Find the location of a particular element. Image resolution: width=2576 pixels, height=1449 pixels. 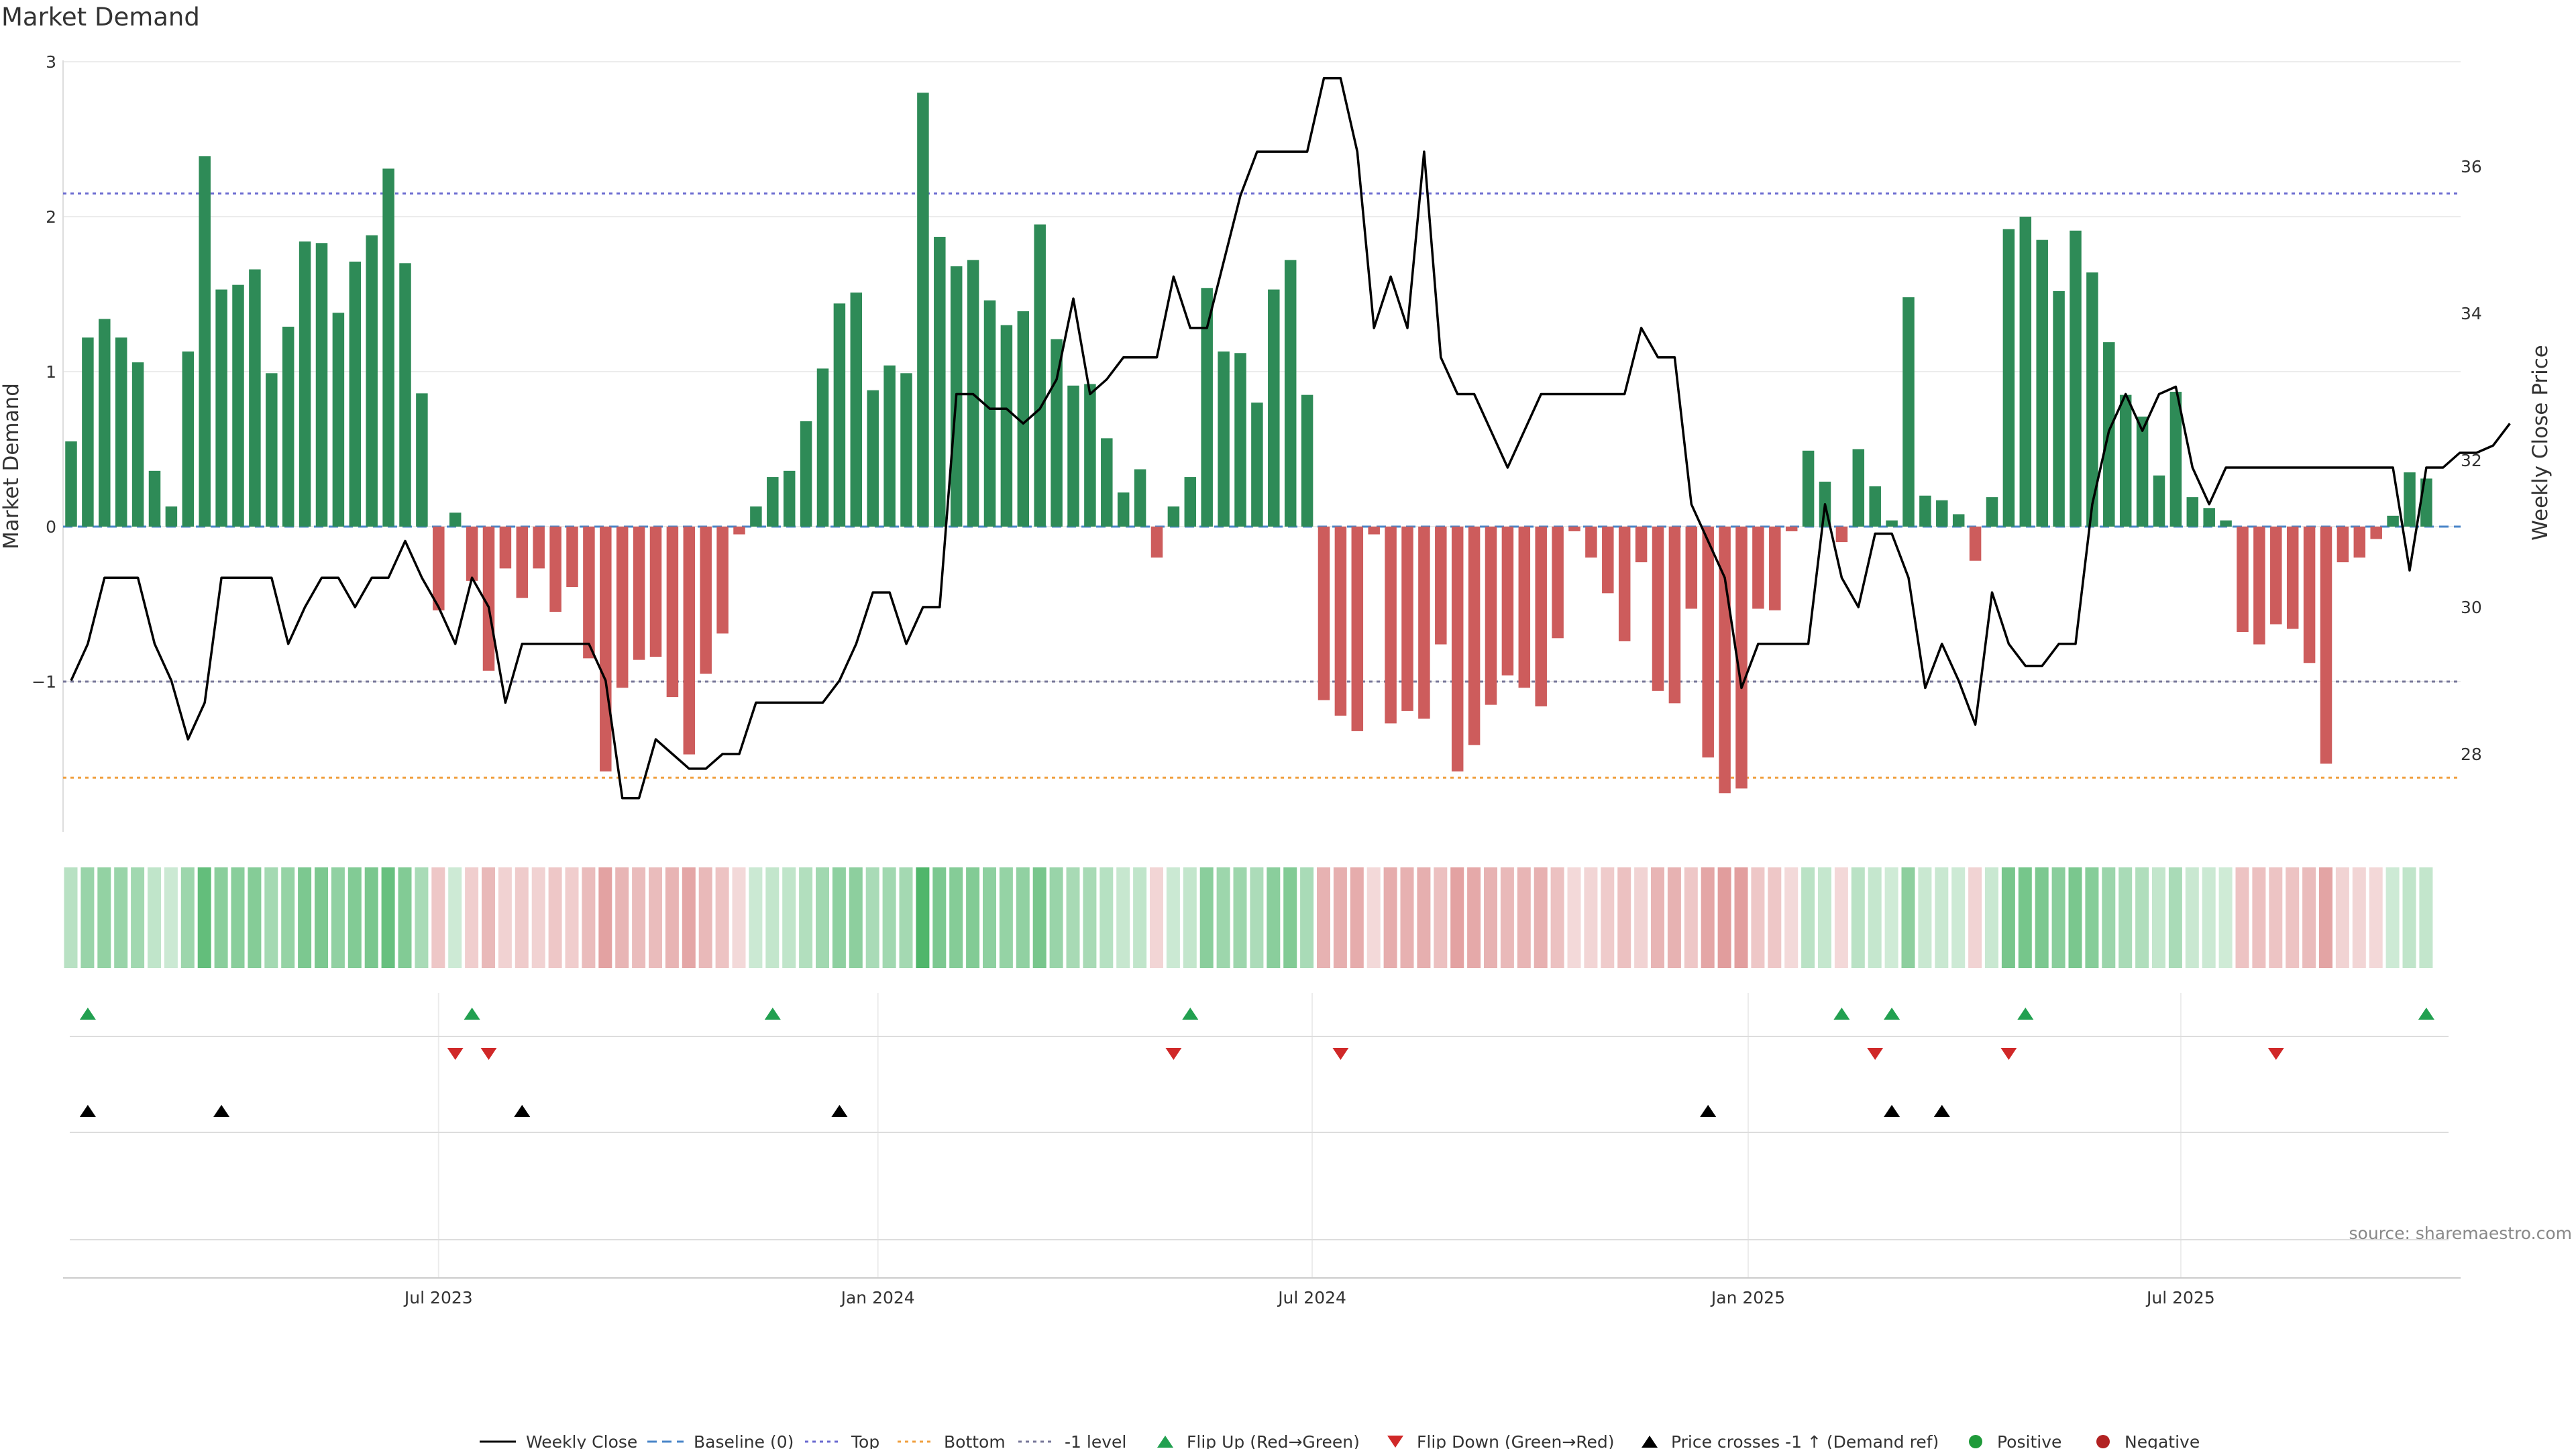

right-axis-title: Weekly Close Price is located at coordinates (2540, 443).